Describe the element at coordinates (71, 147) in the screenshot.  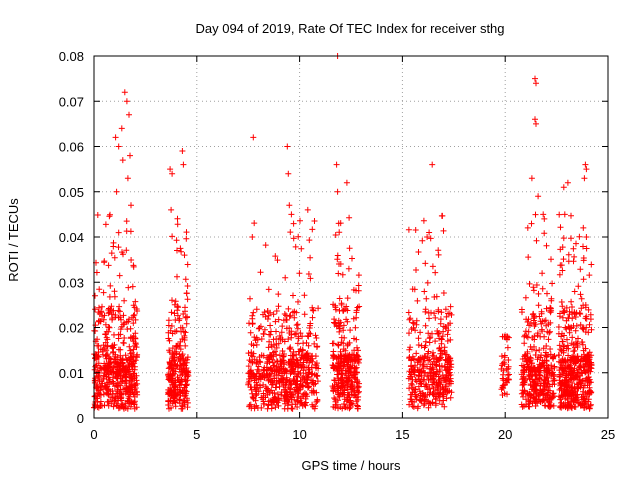
I see `y-tick-label: 0.06` at that location.